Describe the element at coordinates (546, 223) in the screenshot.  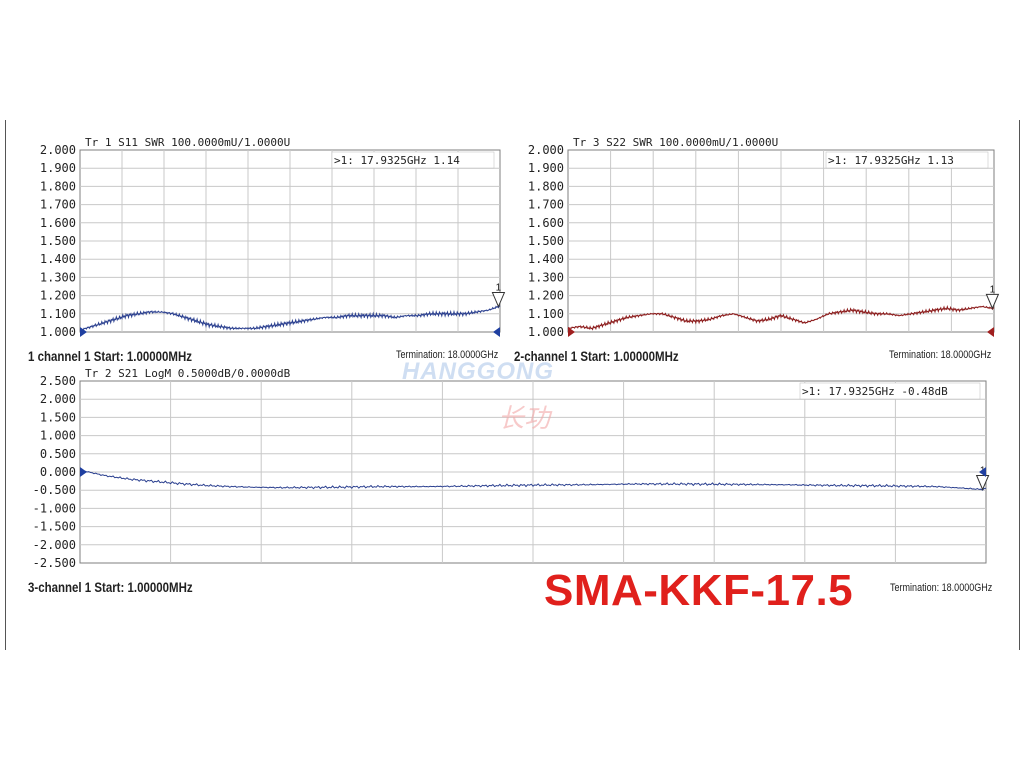
I see `s22-y-tick-label: 1.600` at that location.